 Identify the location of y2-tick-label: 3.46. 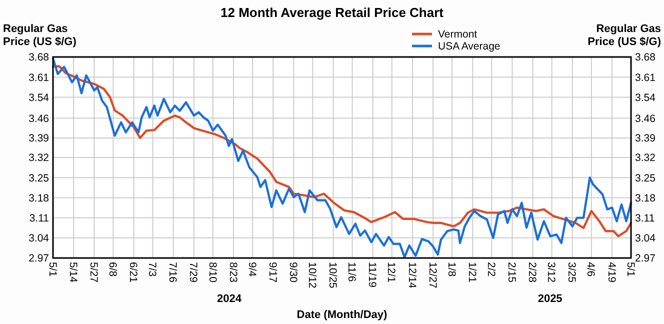
(645, 118).